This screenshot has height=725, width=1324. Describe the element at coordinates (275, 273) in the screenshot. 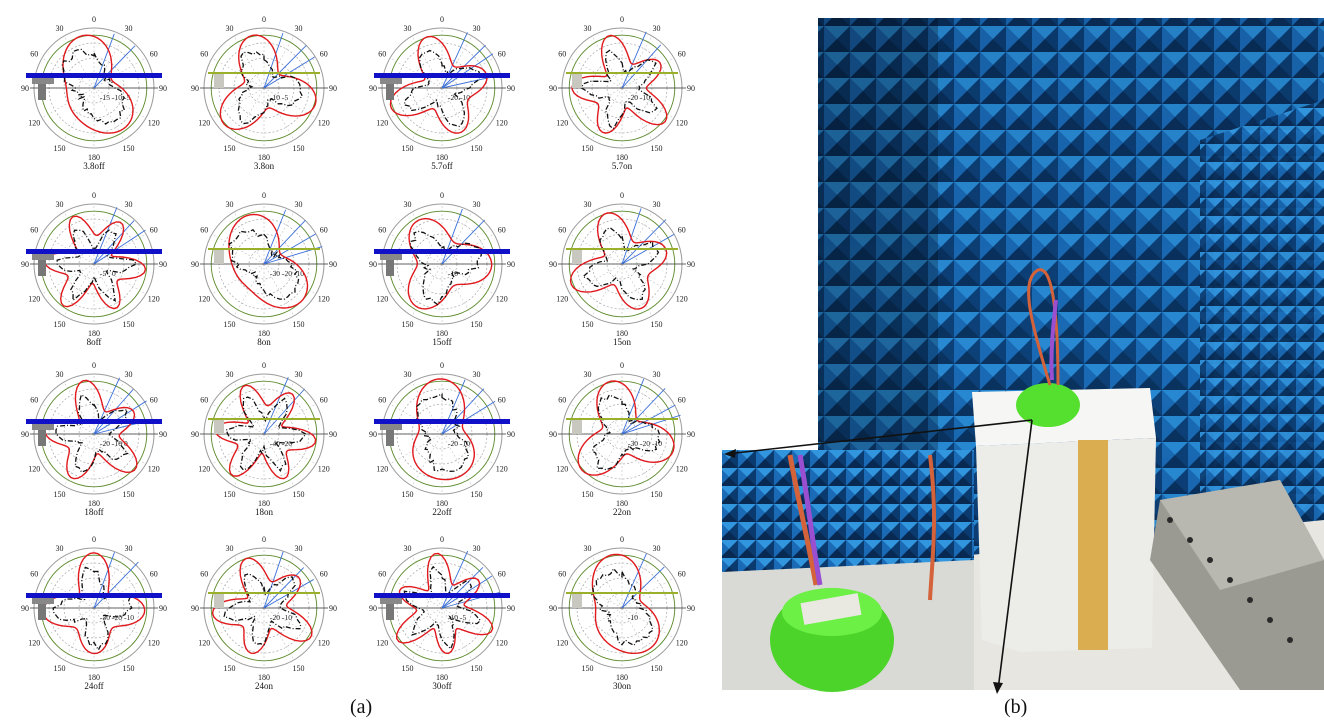

I see `radial-tick: -30` at that location.